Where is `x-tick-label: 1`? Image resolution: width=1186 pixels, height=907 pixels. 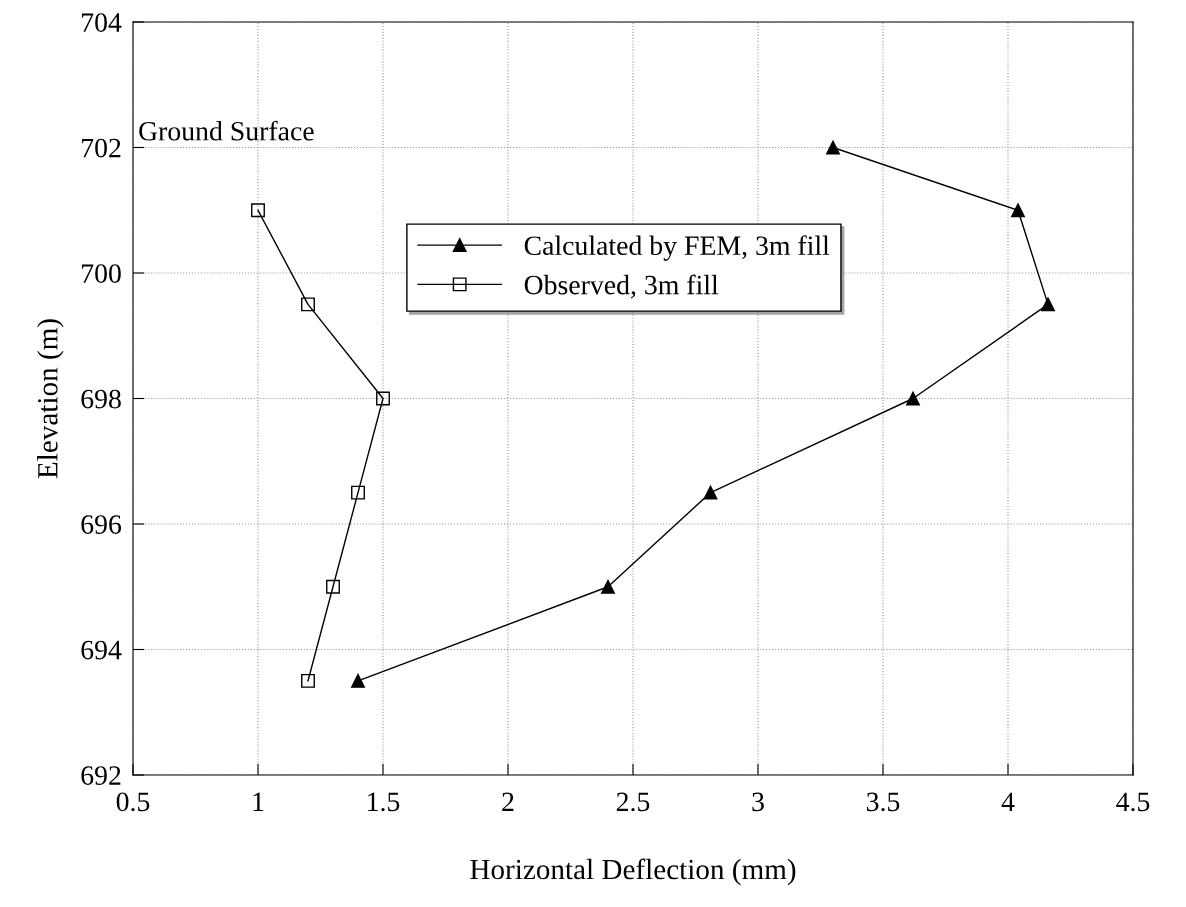 x-tick-label: 1 is located at coordinates (258, 801).